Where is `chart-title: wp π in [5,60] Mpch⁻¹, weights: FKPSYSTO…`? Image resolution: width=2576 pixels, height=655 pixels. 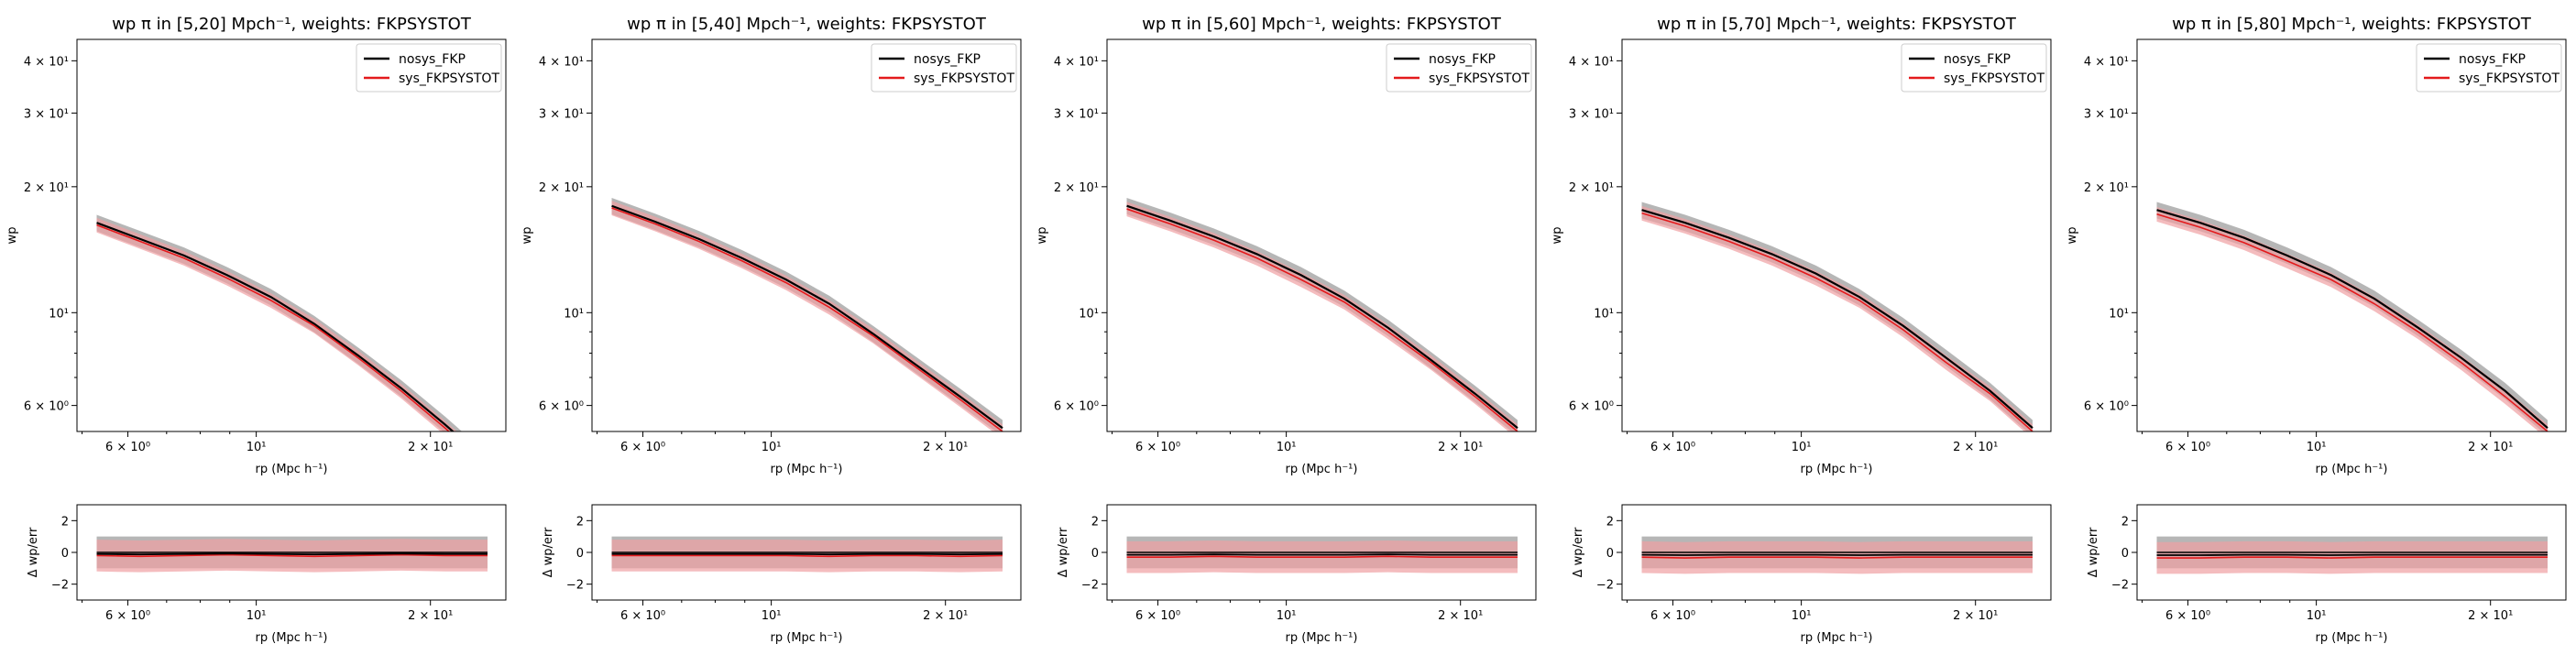 chart-title: wp π in [5,60] Mpch⁻¹, weights: FKPSYSTO… is located at coordinates (1322, 24).